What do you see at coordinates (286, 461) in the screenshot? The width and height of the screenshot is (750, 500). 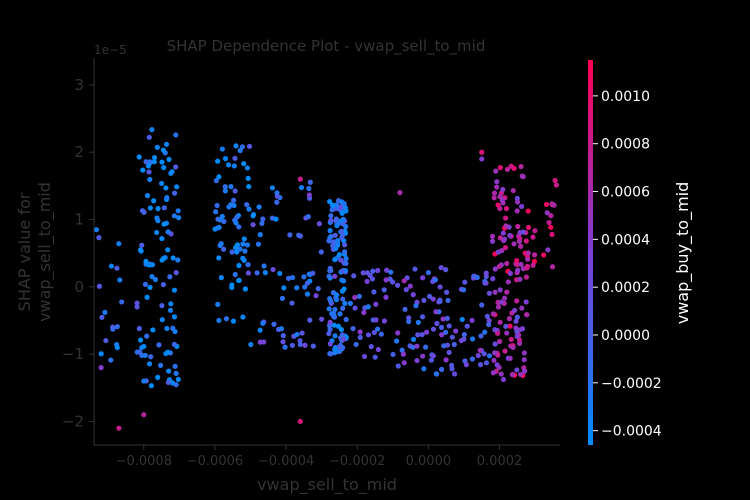 I see `x-tick-label: −0.0004` at bounding box center [286, 461].